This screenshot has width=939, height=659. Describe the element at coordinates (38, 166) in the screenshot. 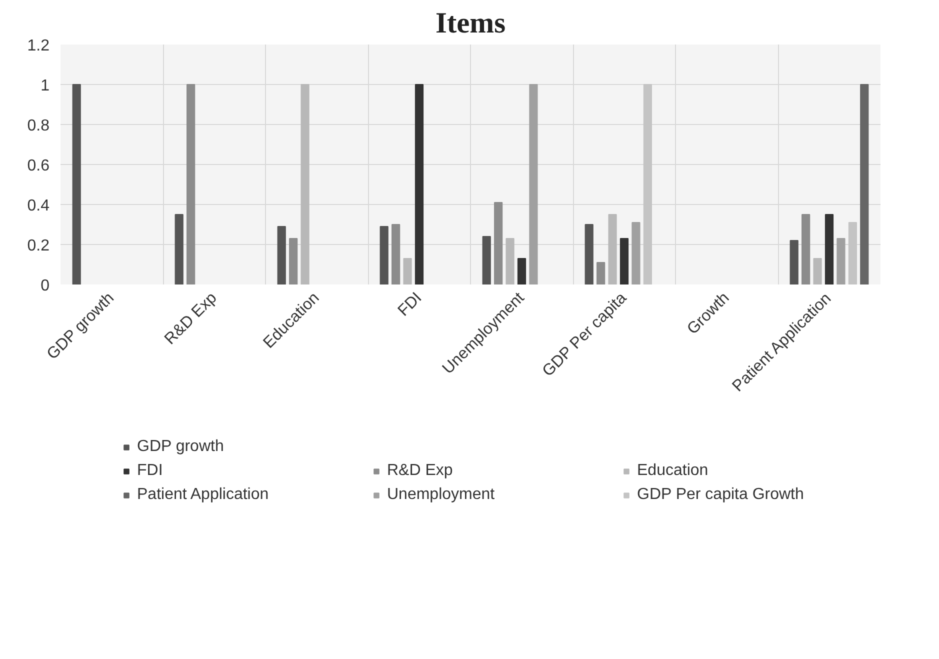

I see `y-tick-label: 0.6` at that location.